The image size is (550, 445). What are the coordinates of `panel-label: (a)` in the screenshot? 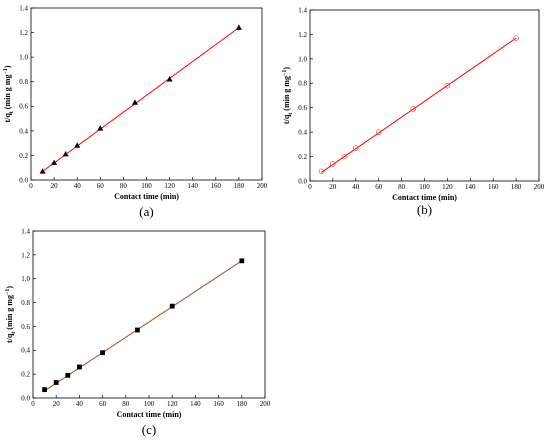 It's located at (146, 211).